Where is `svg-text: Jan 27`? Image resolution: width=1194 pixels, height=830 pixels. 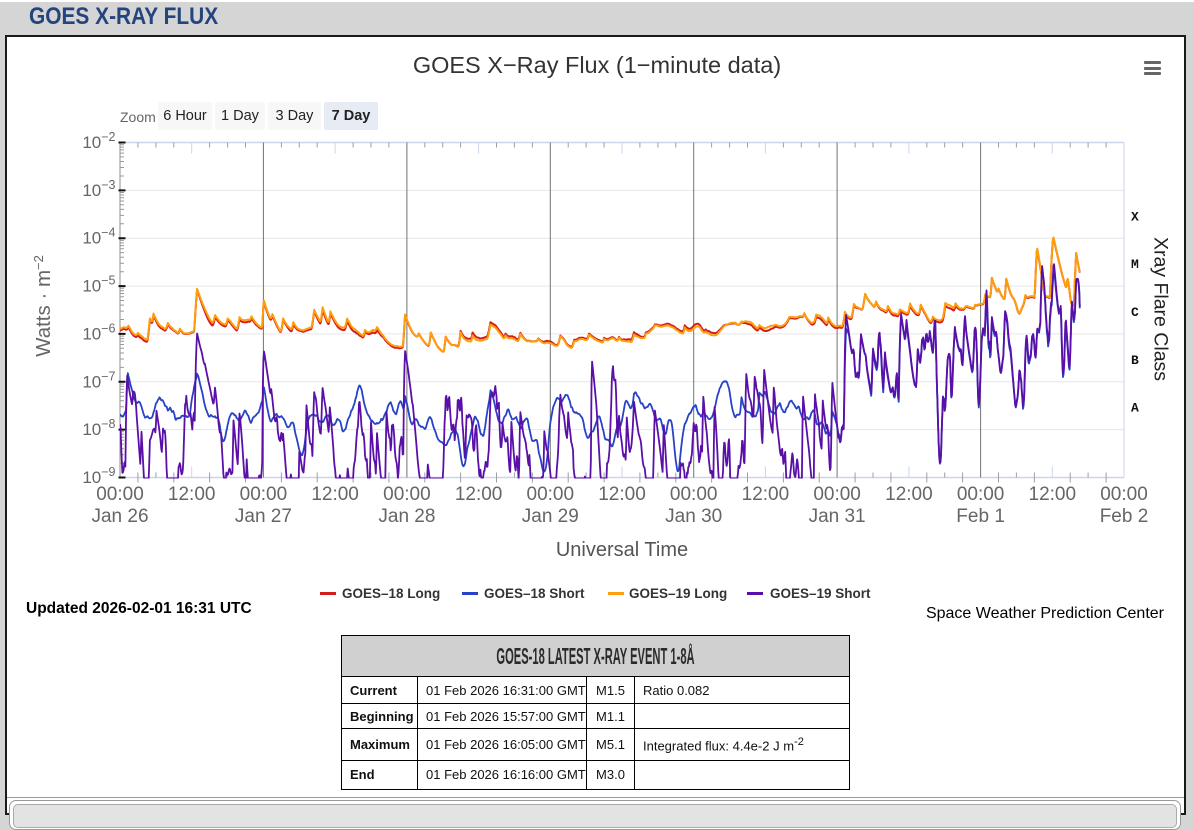
svg-text: Jan 27 is located at coordinates (263, 516).